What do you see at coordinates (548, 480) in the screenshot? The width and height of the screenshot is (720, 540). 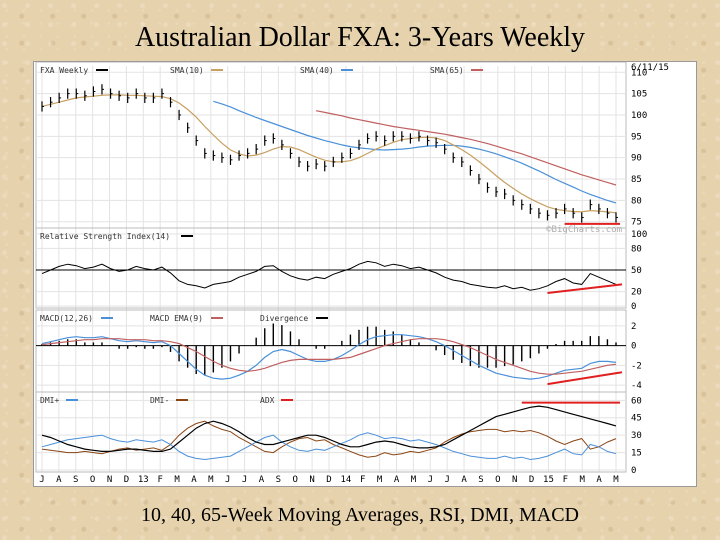 I see `x-tick-label: 15` at bounding box center [548, 480].